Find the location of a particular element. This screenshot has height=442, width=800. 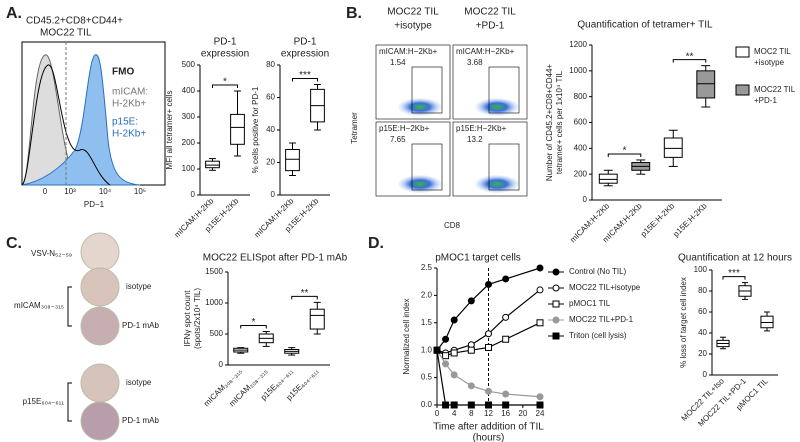

x-tick-label: 8 is located at coordinates (471, 413).